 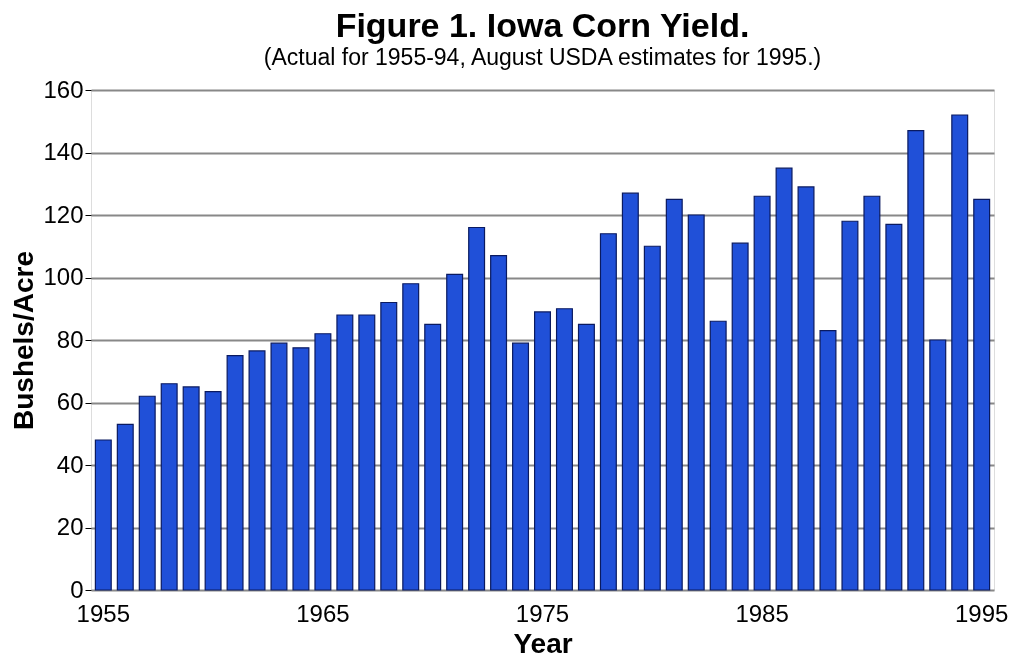 I want to click on y-tick-label: 20, so click(x=70, y=526).